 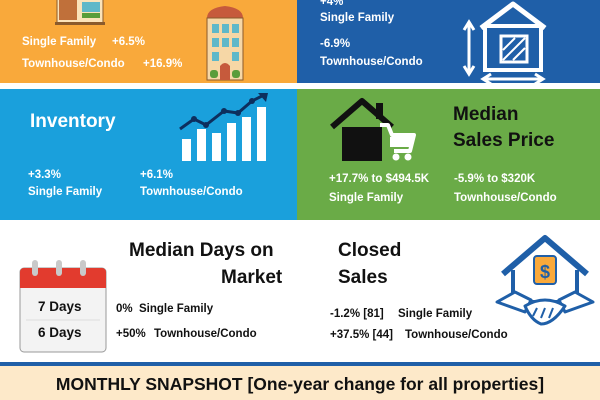 What do you see at coordinates (163, 64) in the screenshot?
I see `townhouse-change: +16.9%` at bounding box center [163, 64].